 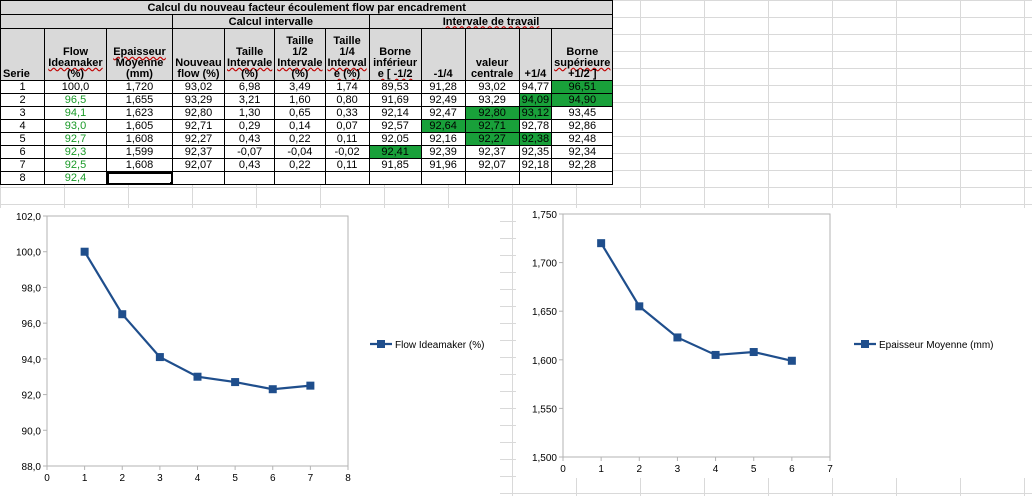 What do you see at coordinates (22, 139) in the screenshot?
I see `cell-serie: 5` at bounding box center [22, 139].